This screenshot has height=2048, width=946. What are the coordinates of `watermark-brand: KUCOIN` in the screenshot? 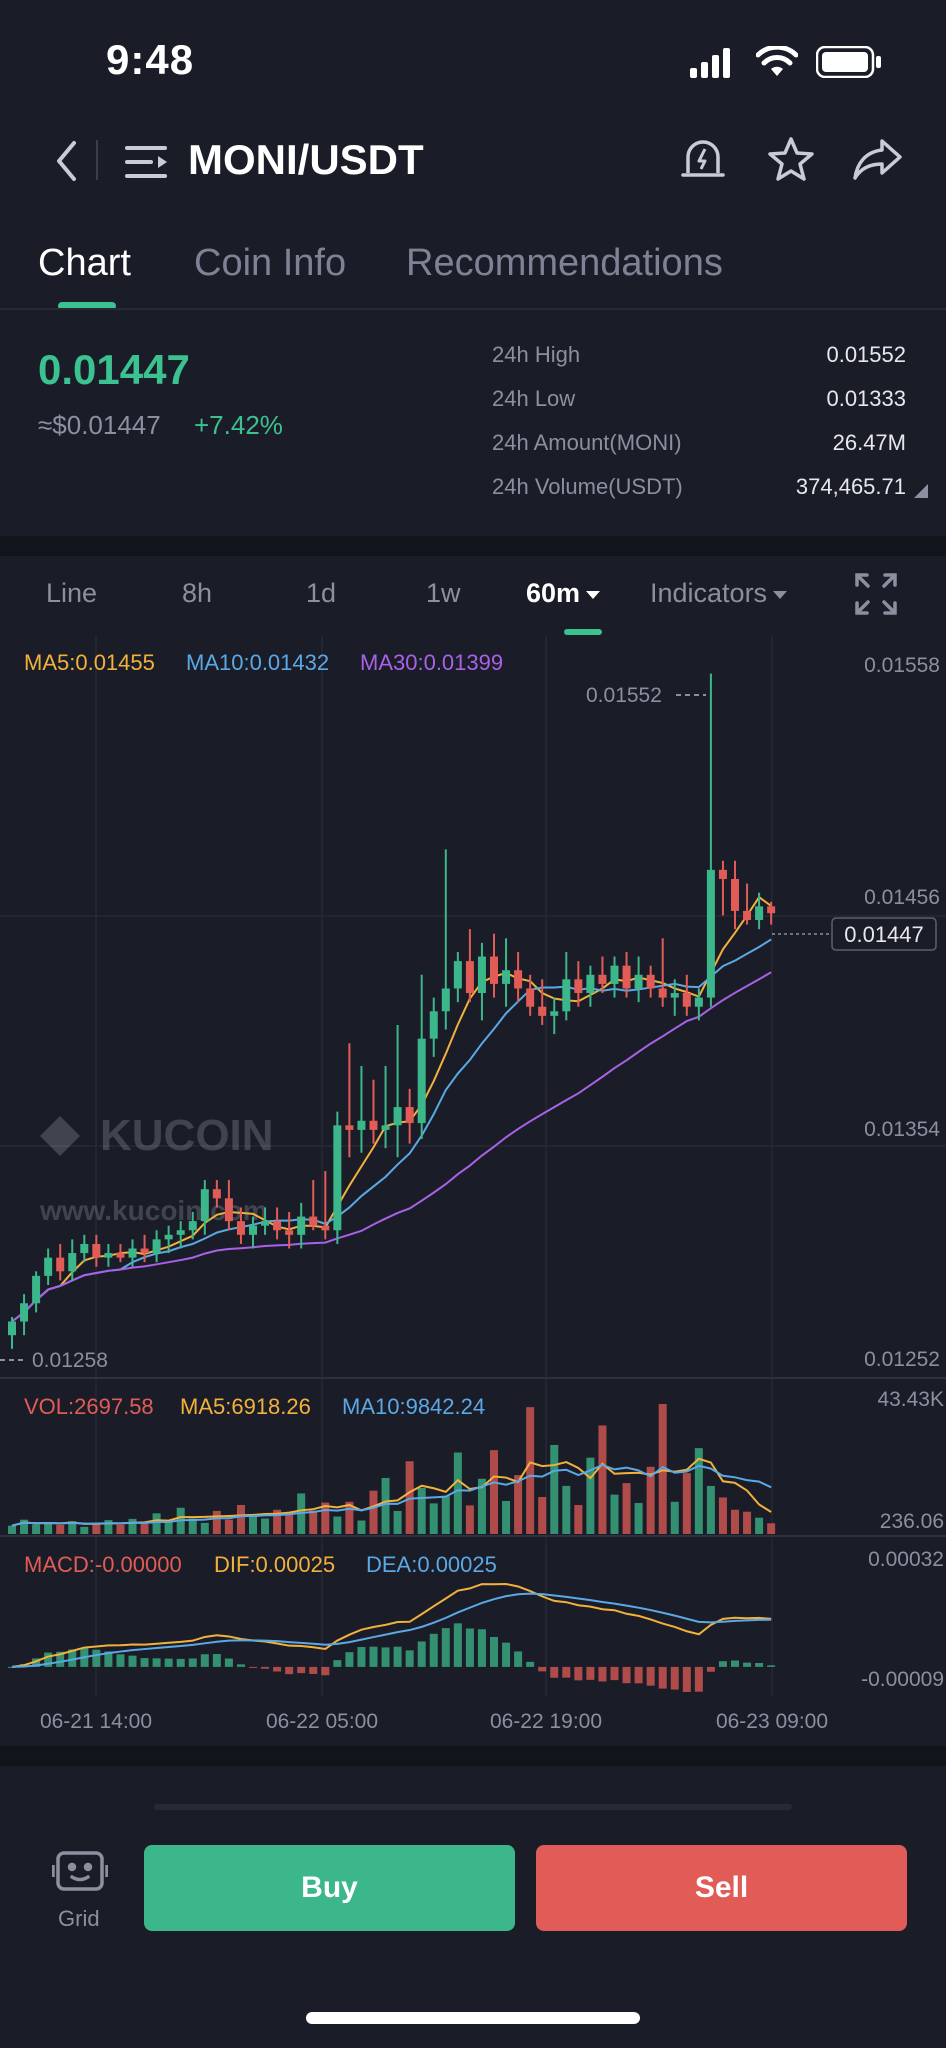 It's located at (187, 1135).